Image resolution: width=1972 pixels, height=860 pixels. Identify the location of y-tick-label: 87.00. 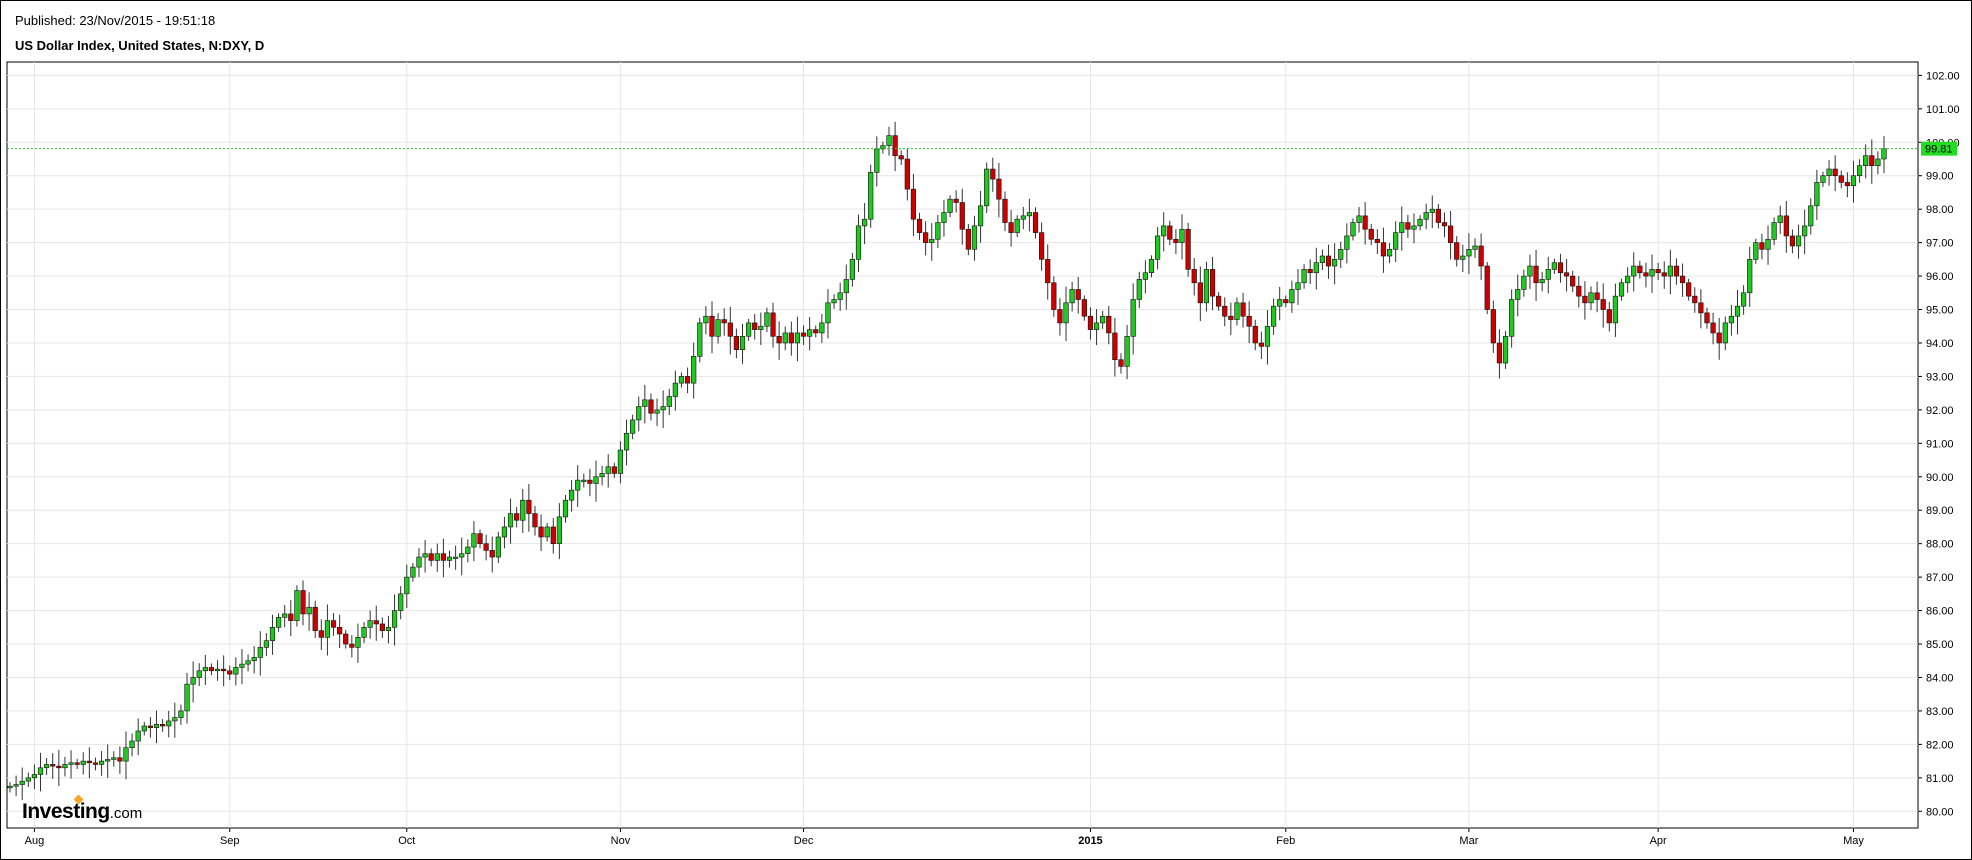
(1940, 578).